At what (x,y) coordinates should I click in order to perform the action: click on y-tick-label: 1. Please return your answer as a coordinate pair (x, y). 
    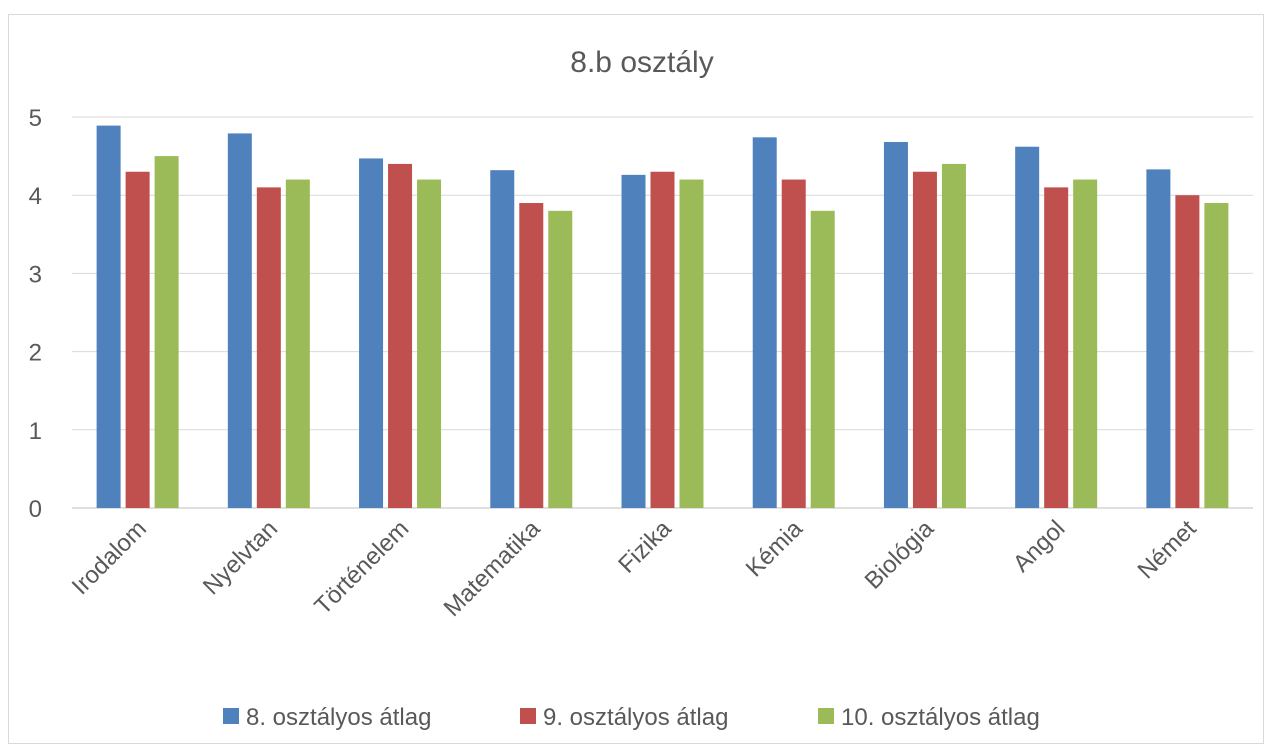
    Looking at the image, I should click on (35, 431).